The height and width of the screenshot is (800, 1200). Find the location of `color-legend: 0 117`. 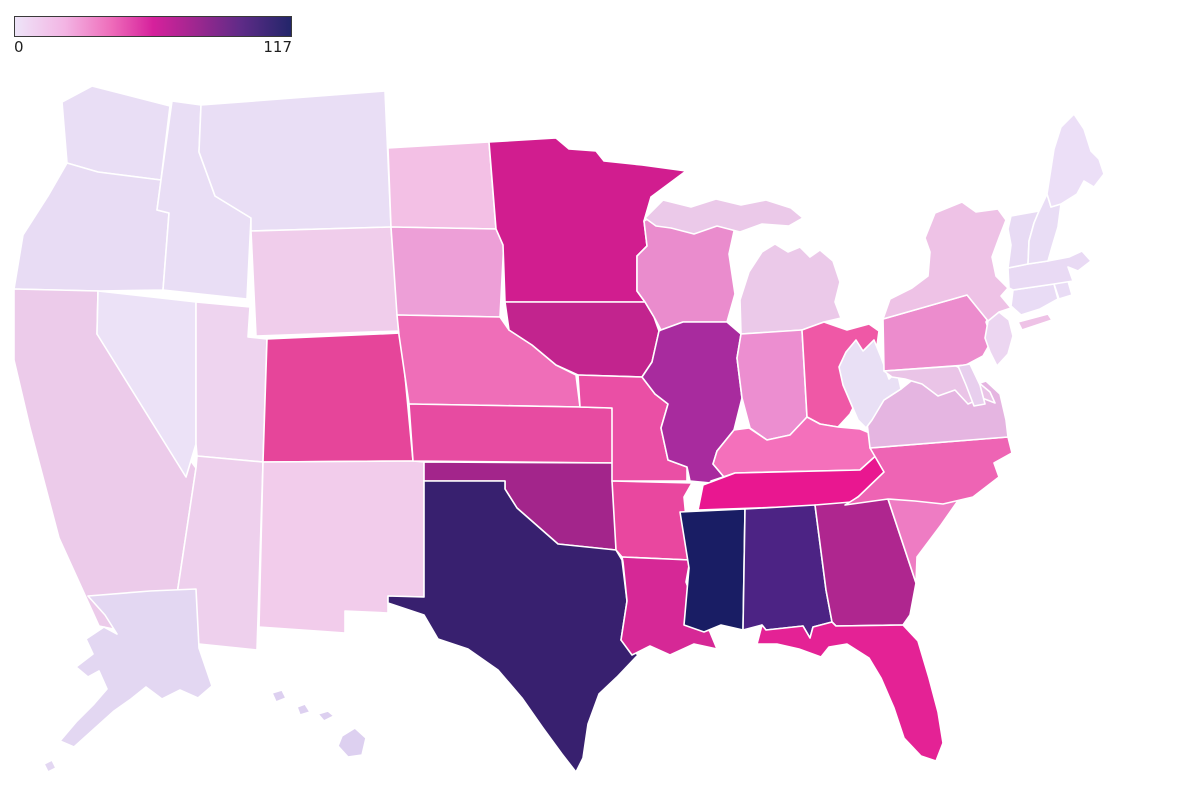

color-legend: 0 117 is located at coordinates (153, 36).